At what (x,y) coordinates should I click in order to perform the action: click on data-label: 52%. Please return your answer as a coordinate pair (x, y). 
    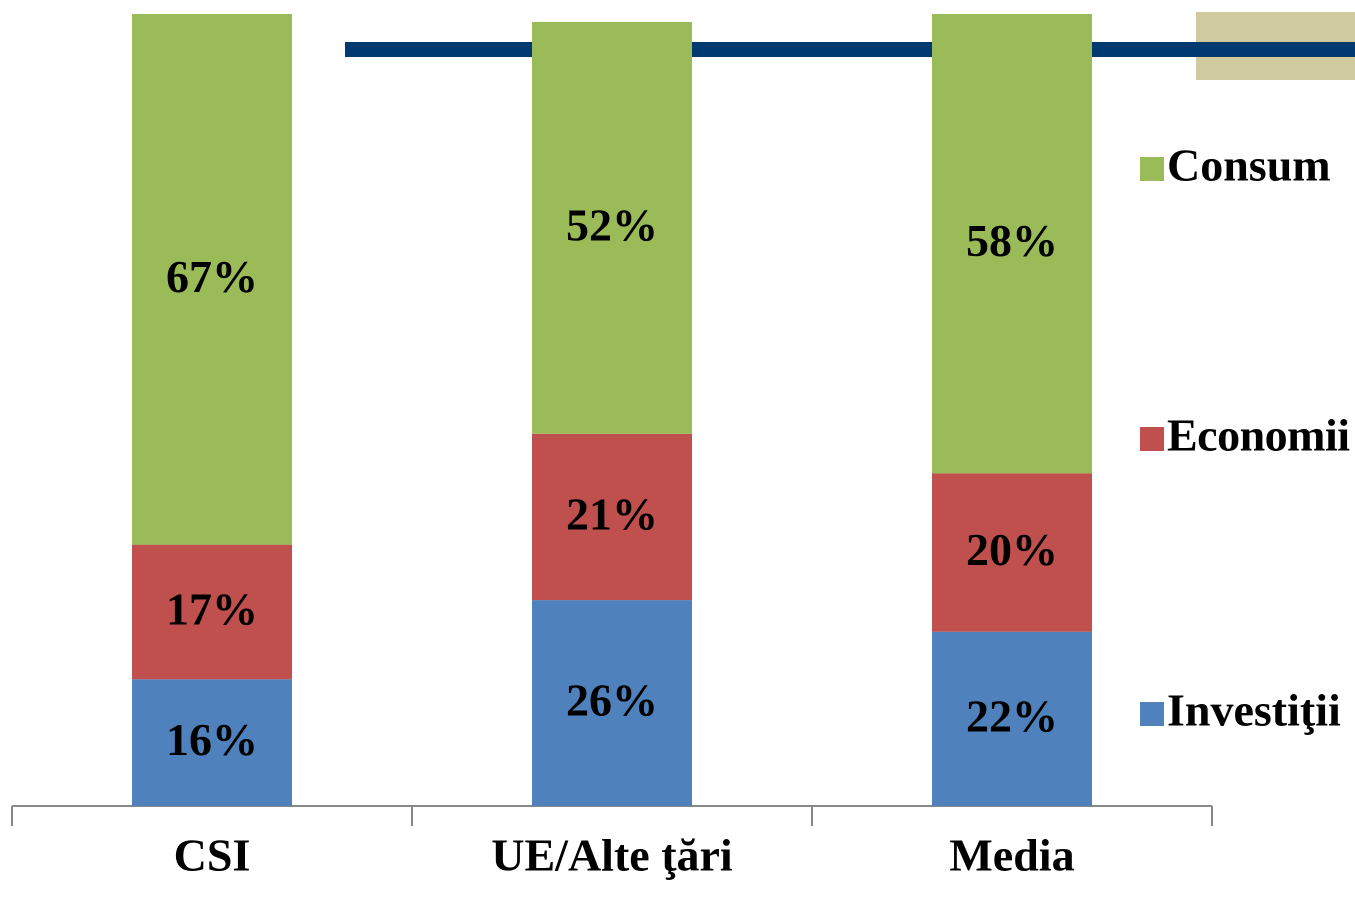
    Looking at the image, I should click on (612, 224).